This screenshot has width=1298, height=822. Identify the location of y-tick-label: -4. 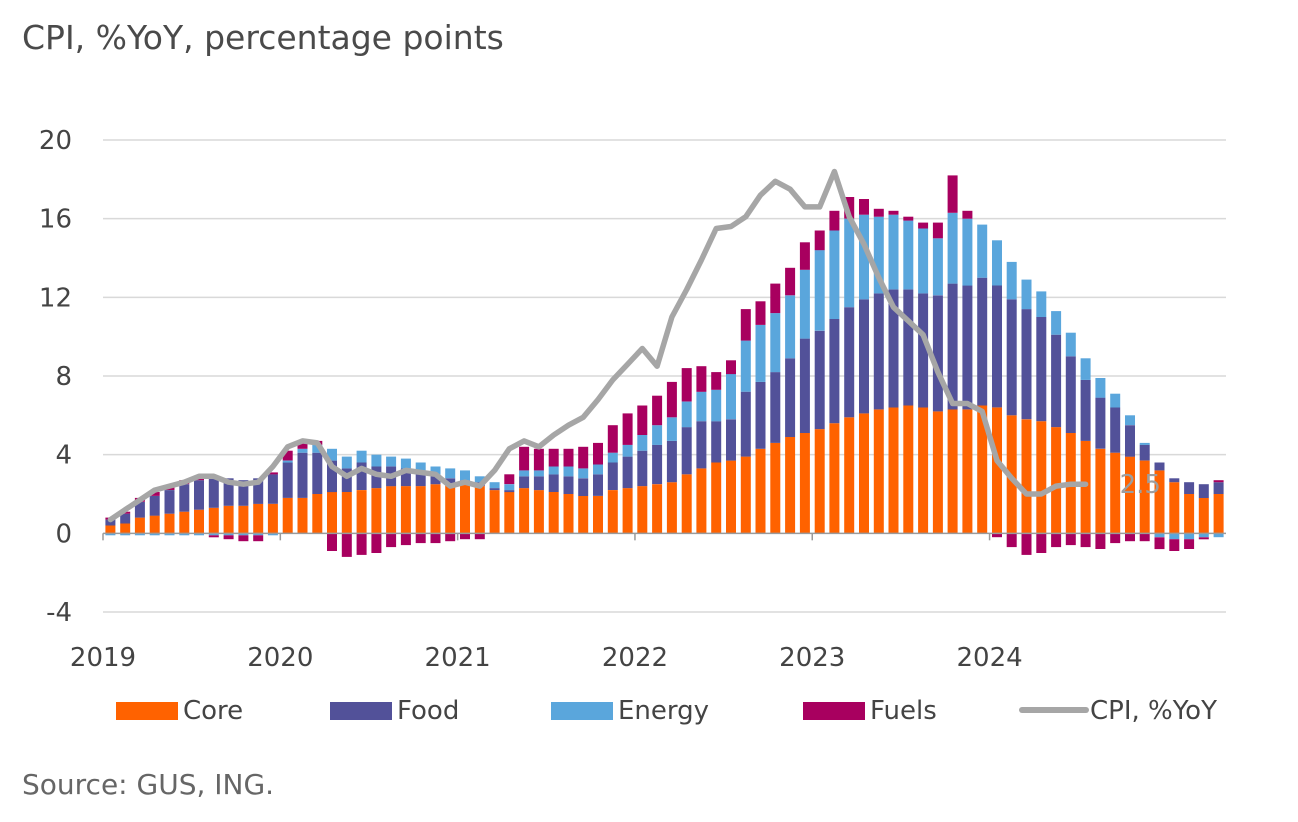
(59, 613).